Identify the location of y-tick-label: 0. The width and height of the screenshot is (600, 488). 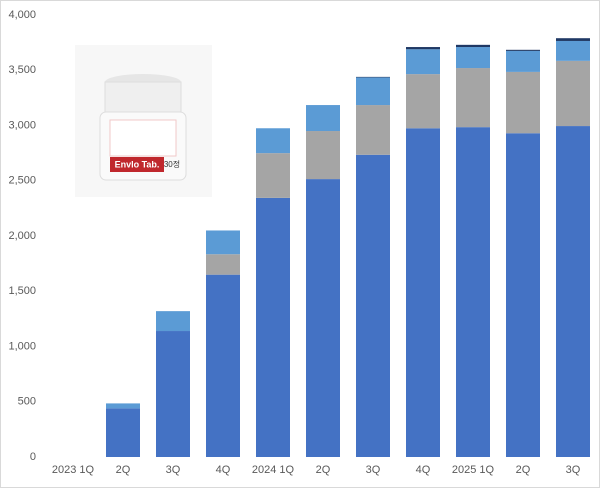
(33, 457).